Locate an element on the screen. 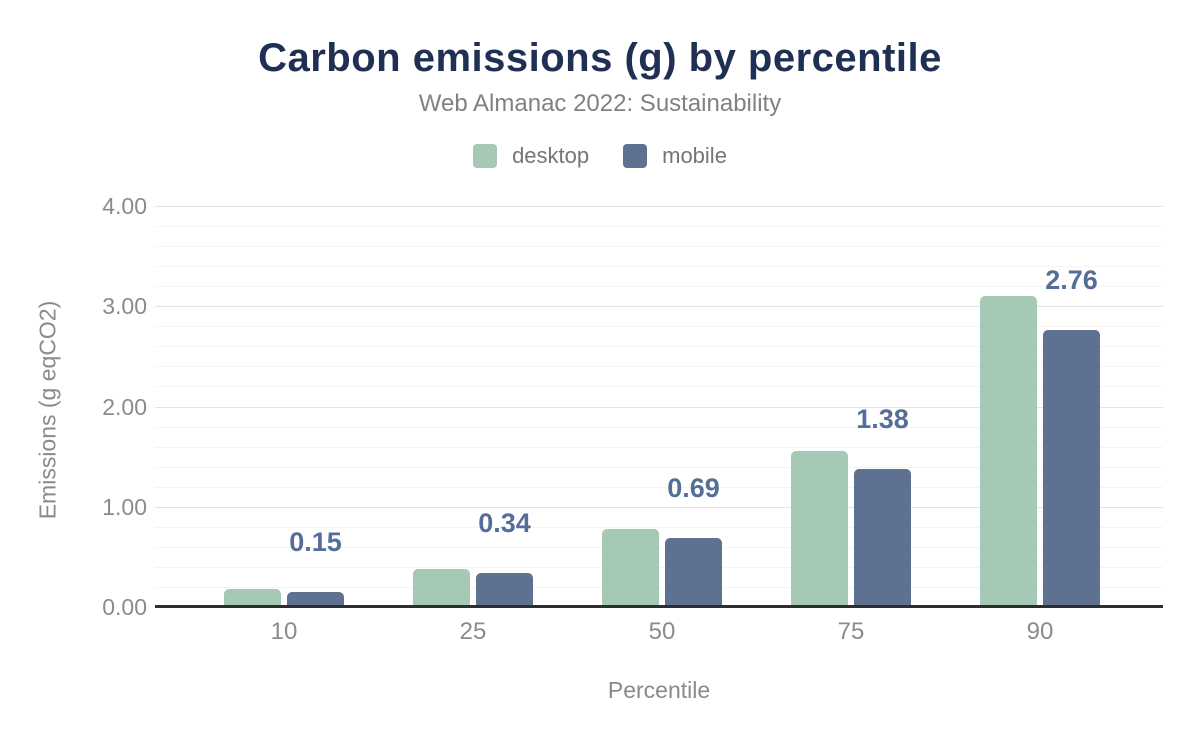 This screenshot has height=742, width=1200. bar-value-label: 1.38 is located at coordinates (882, 418).